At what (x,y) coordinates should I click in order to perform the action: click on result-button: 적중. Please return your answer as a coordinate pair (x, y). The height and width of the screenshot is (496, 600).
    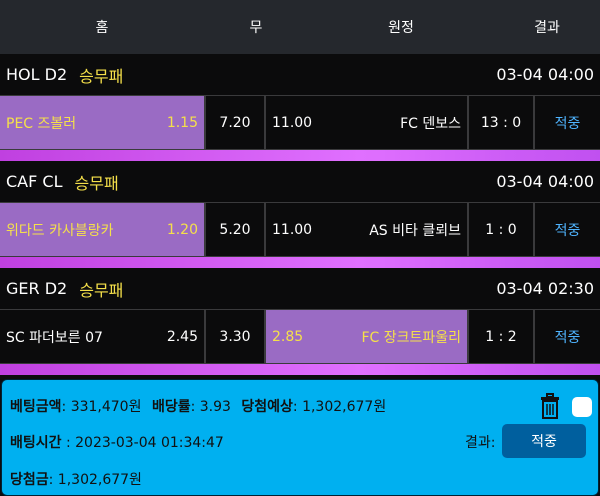
    Looking at the image, I should click on (544, 441).